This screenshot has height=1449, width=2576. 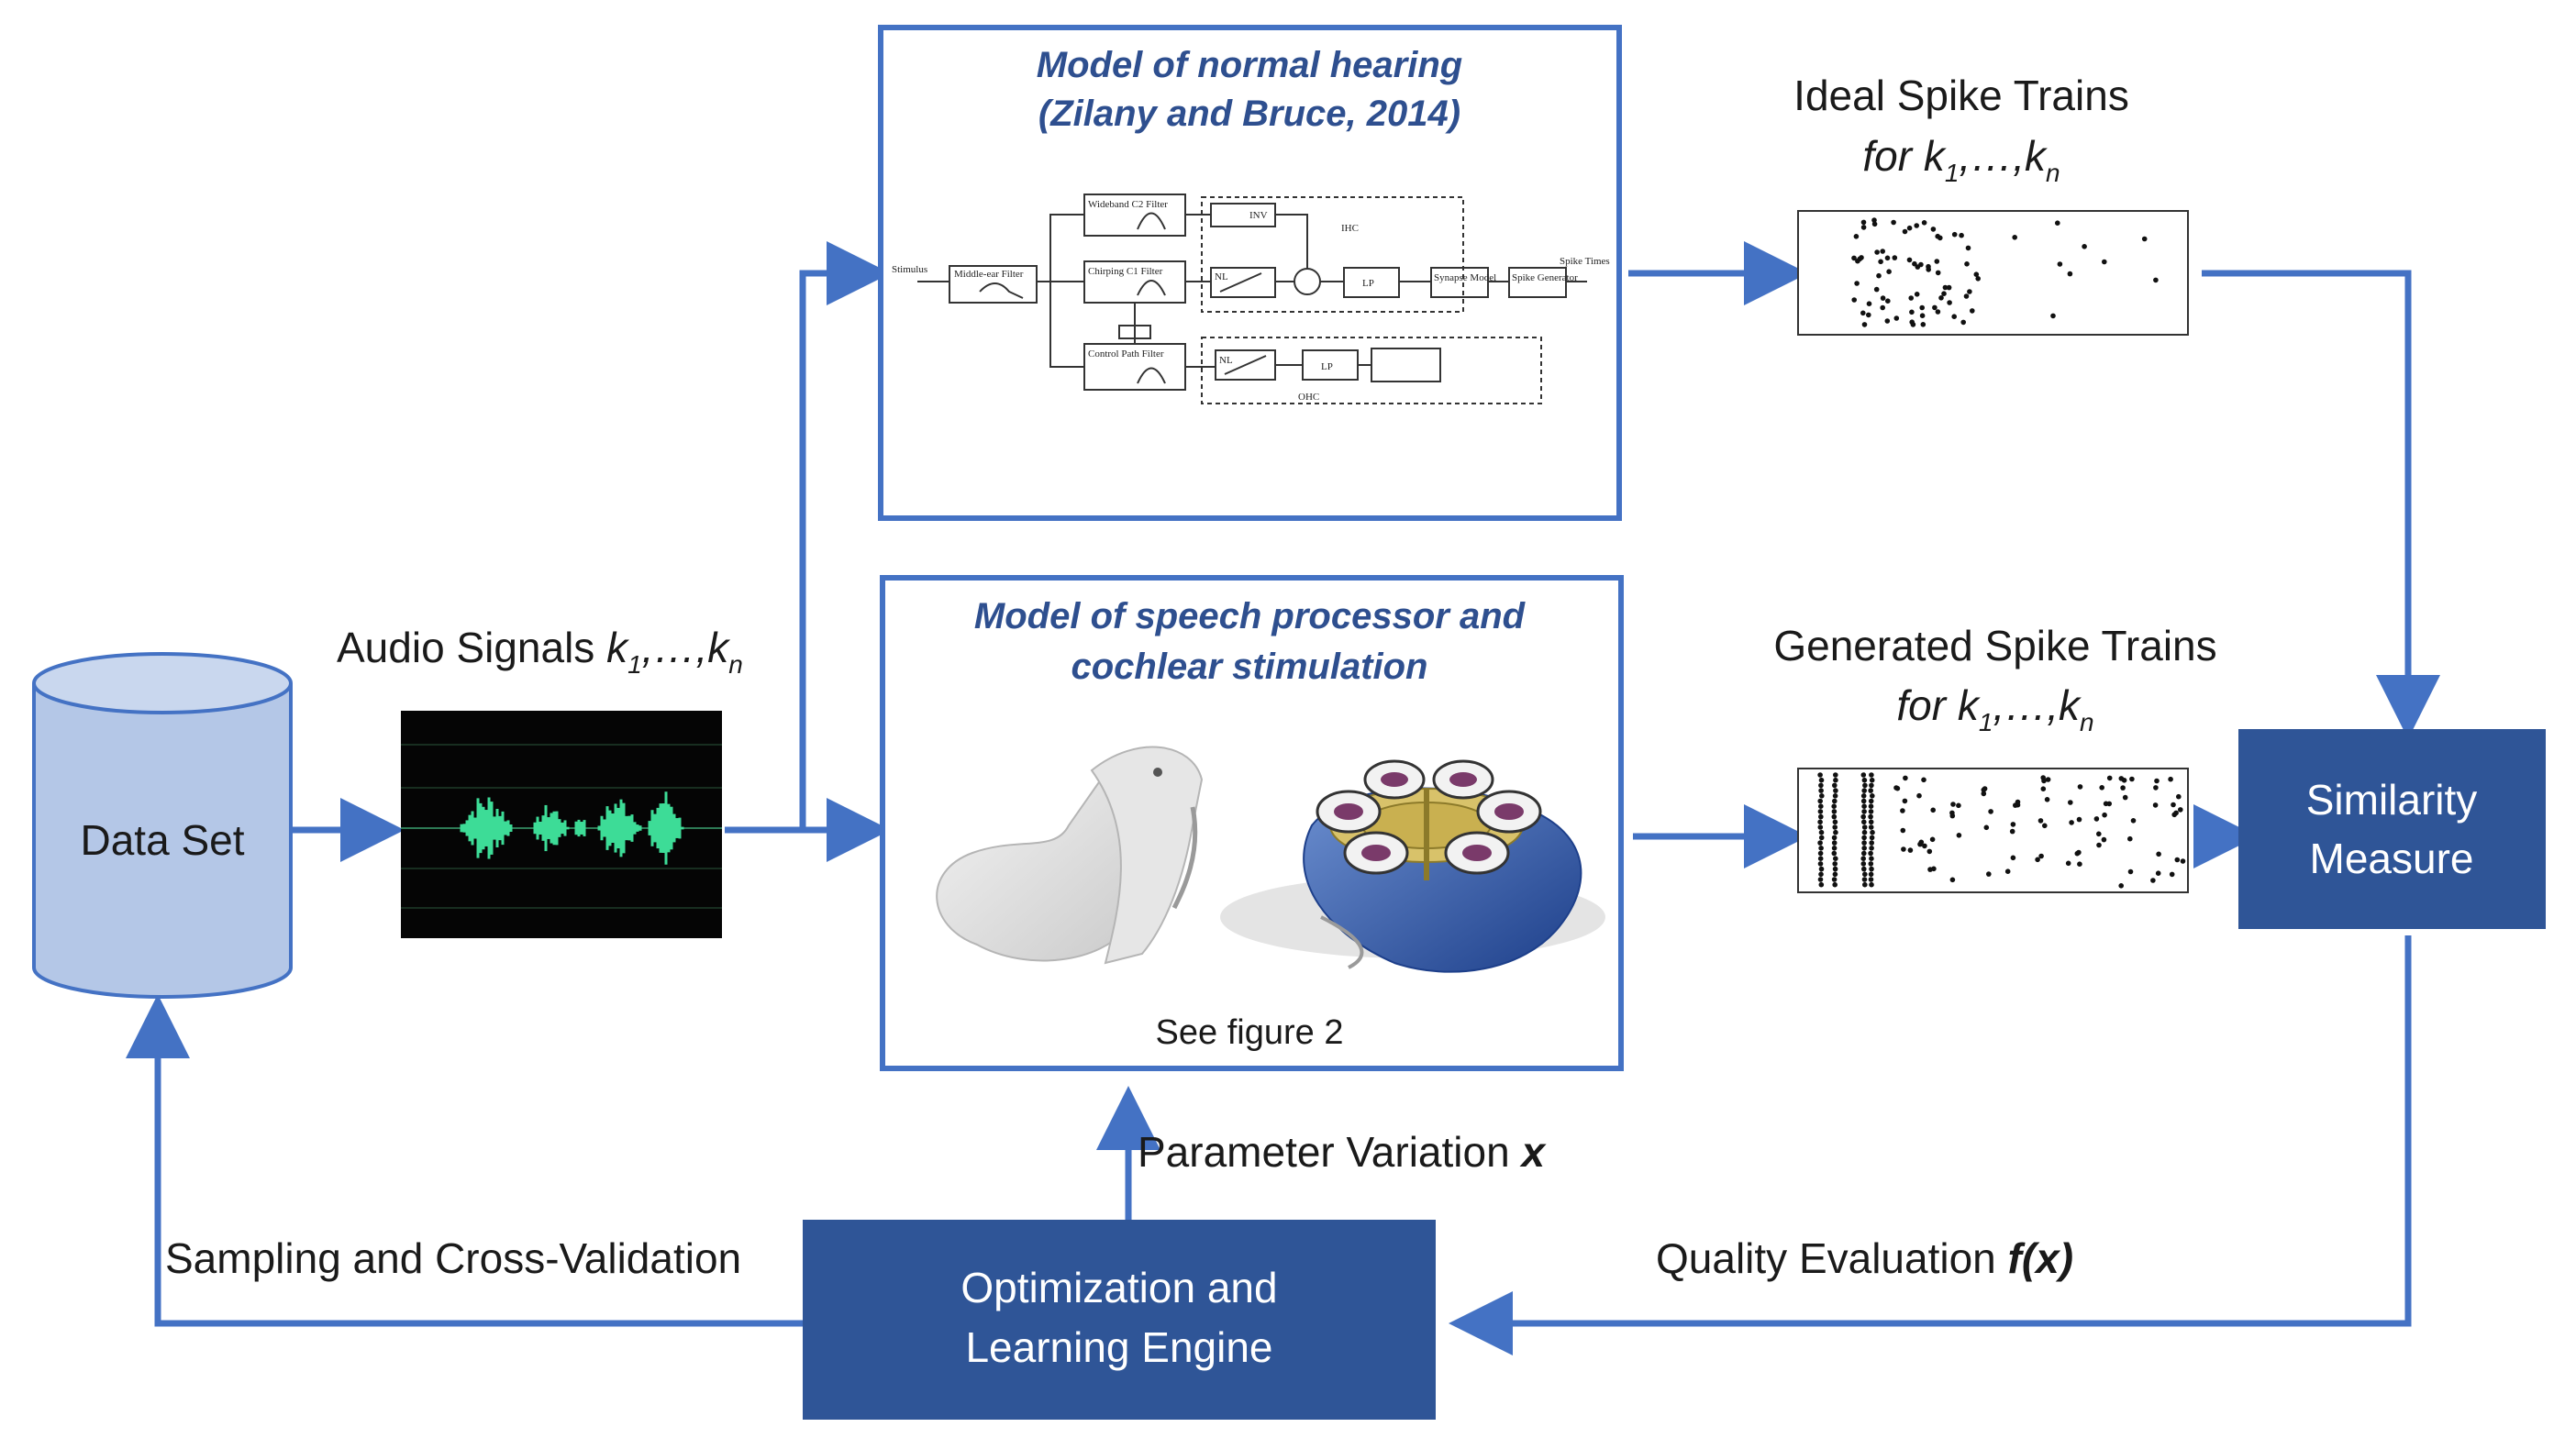 What do you see at coordinates (1545, 277) in the screenshot?
I see `mini-spike-gen-label: Spike Generator` at bounding box center [1545, 277].